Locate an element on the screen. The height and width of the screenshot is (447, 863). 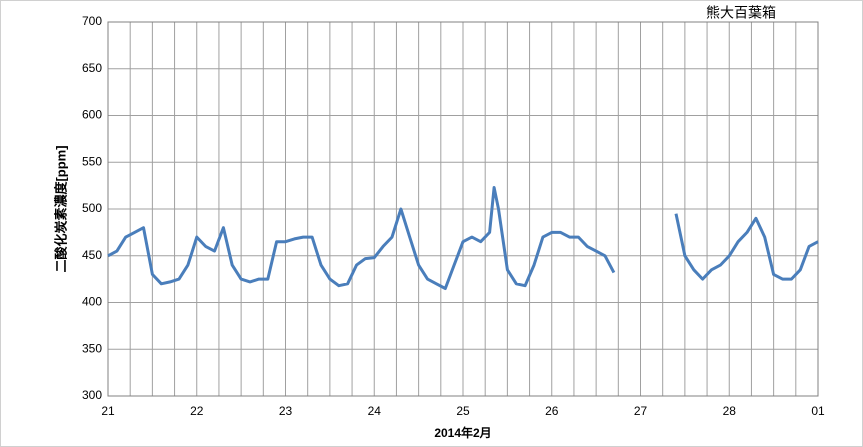
y-tick-label: 500 is located at coordinates (92, 208).